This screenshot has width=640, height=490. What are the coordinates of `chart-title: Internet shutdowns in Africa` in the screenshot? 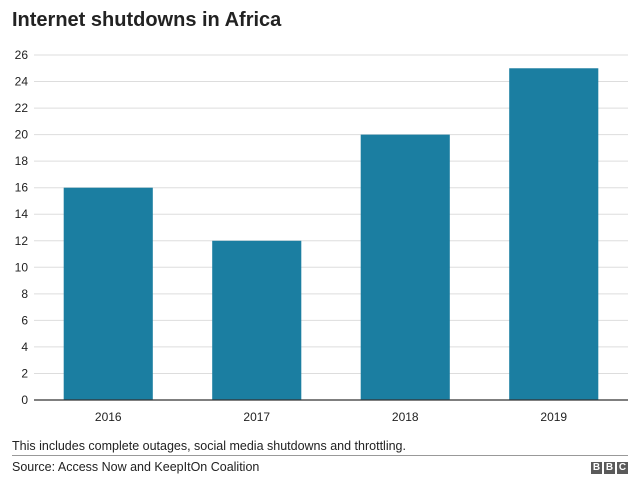 It's located at (147, 20).